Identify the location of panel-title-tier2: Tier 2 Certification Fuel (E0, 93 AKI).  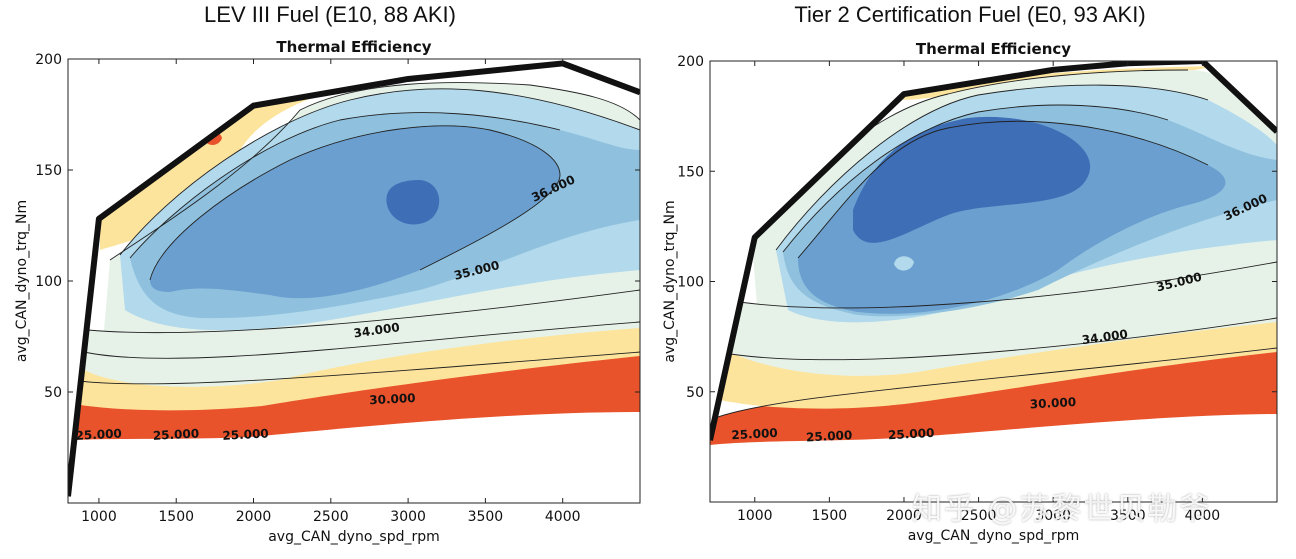
(970, 14).